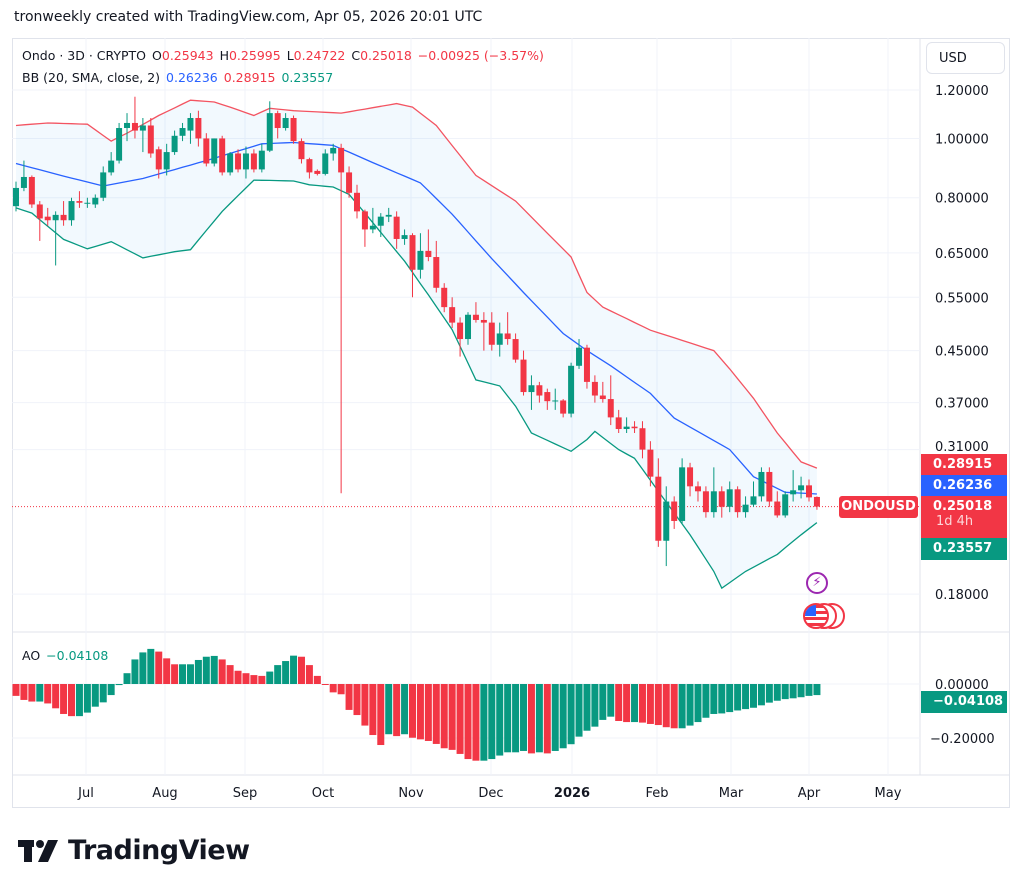 The height and width of the screenshot is (889, 1024). What do you see at coordinates (962, 352) in the screenshot?
I see `y-tick-label: 0.45000` at bounding box center [962, 352].